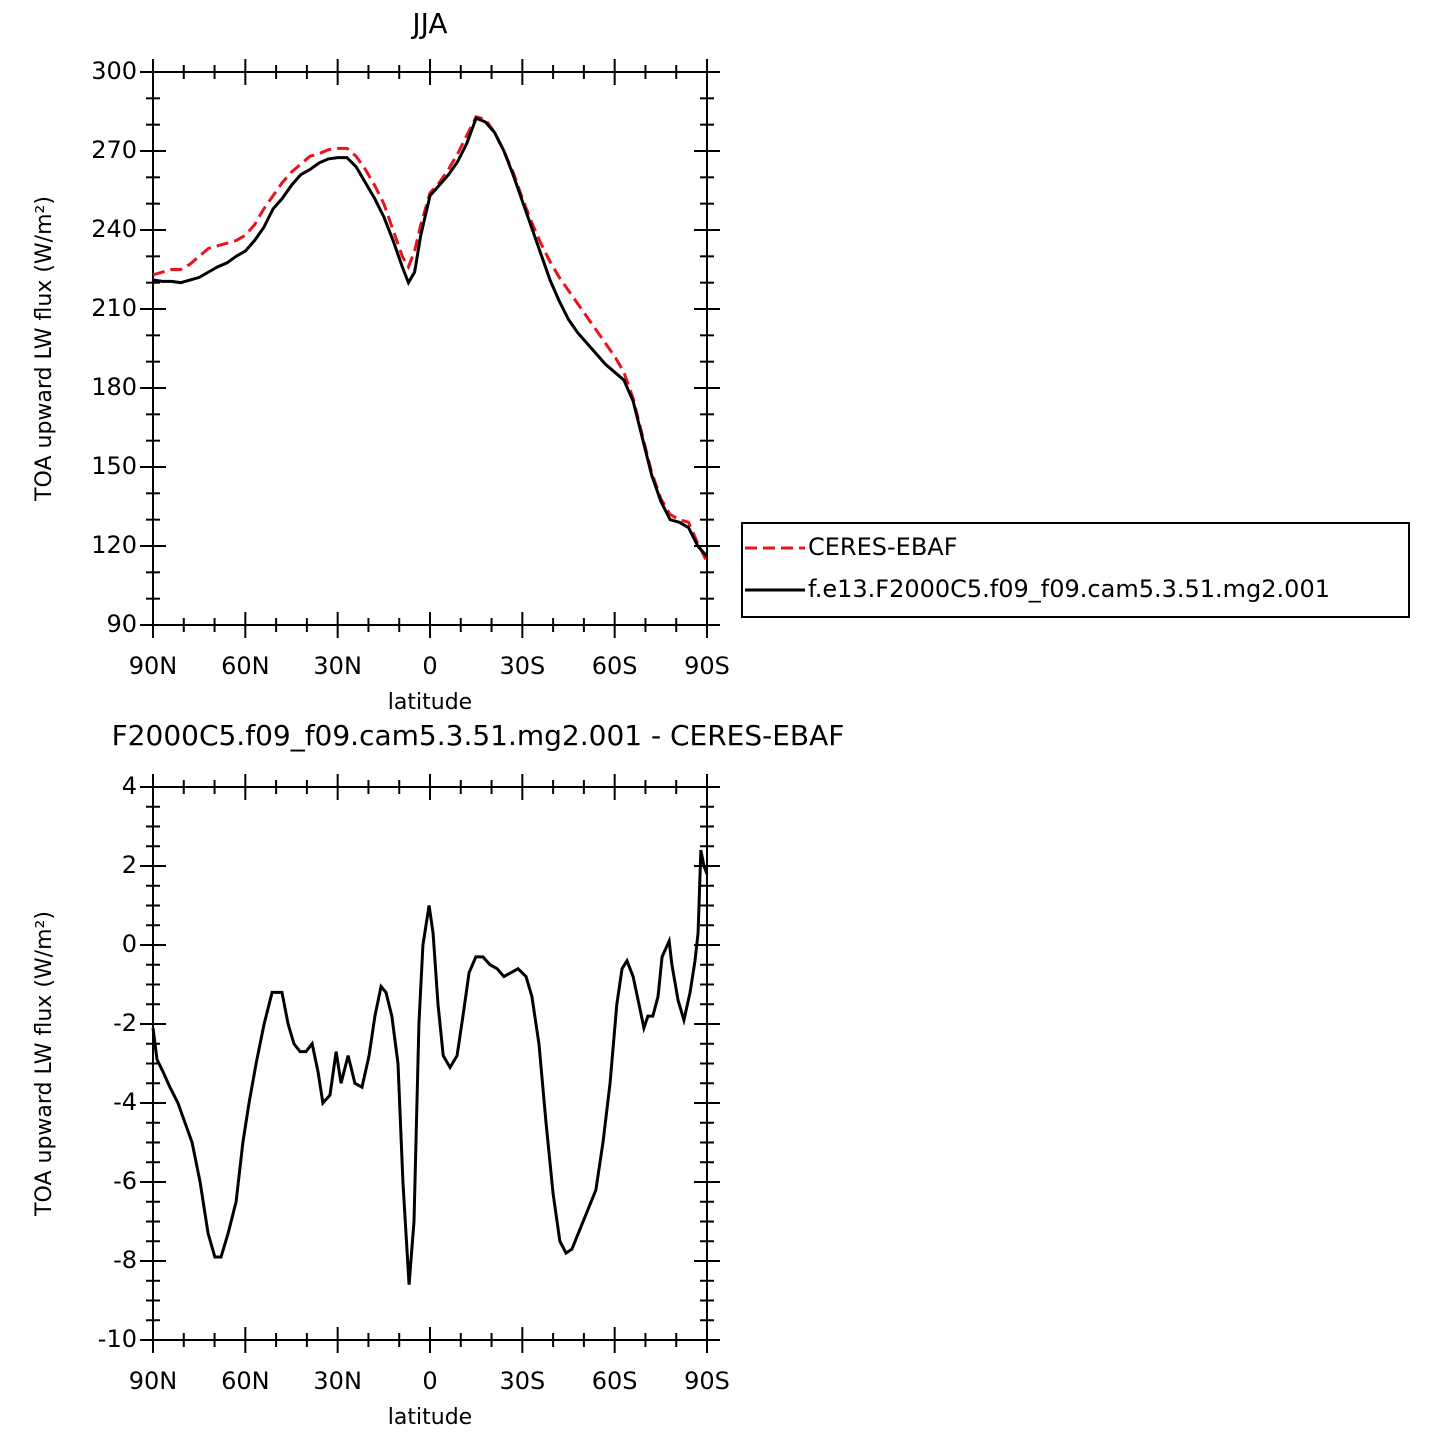  What do you see at coordinates (114, 545) in the screenshot?
I see `y-tick-label: 120` at bounding box center [114, 545].